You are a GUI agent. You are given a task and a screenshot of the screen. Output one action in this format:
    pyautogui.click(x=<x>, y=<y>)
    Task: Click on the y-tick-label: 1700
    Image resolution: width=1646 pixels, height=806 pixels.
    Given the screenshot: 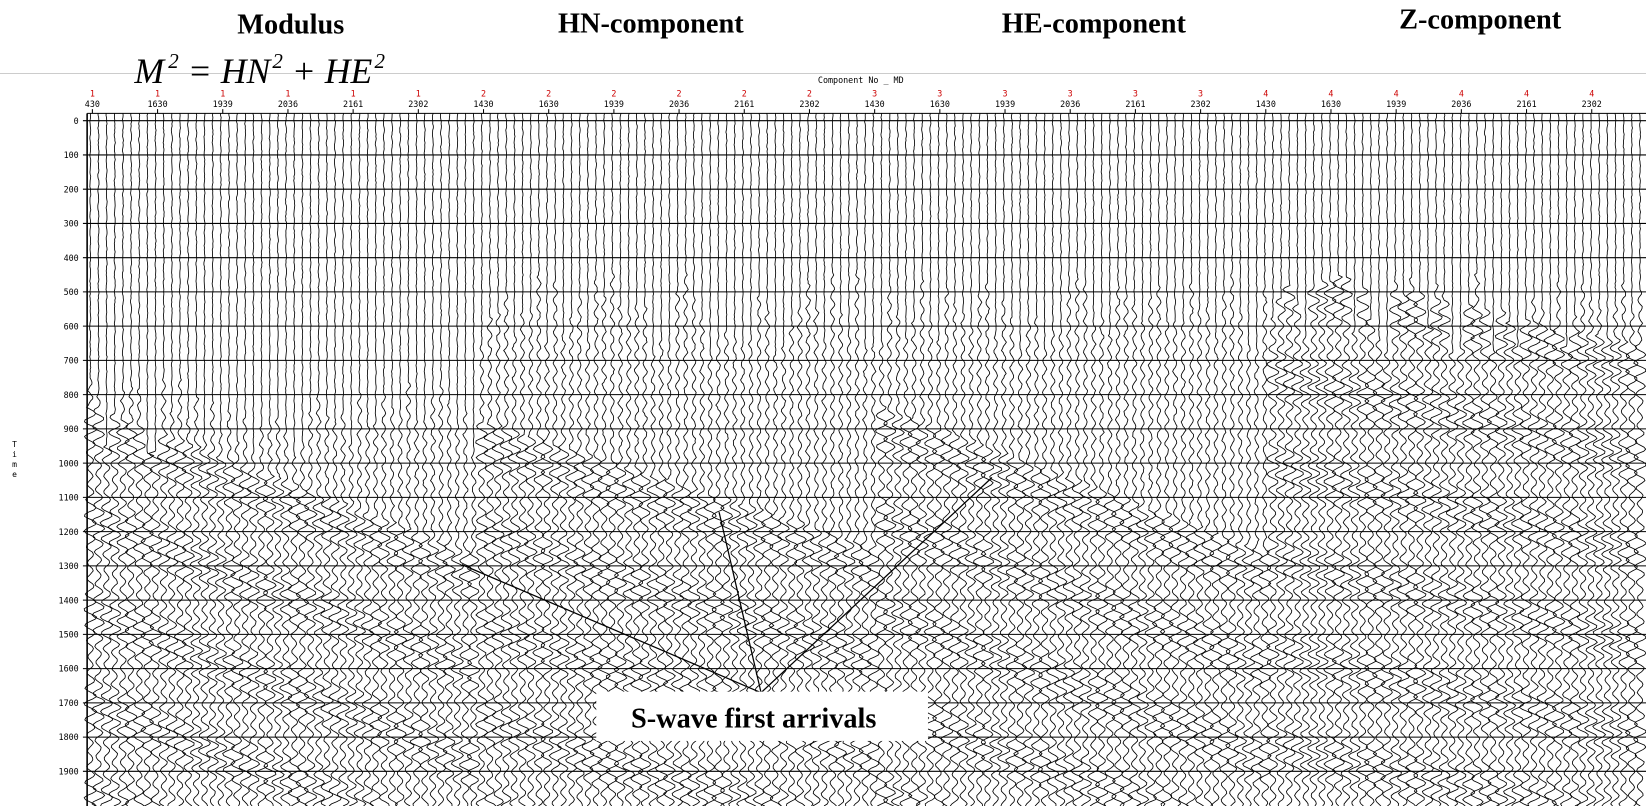 What is the action you would take?
    pyautogui.click(x=69, y=703)
    